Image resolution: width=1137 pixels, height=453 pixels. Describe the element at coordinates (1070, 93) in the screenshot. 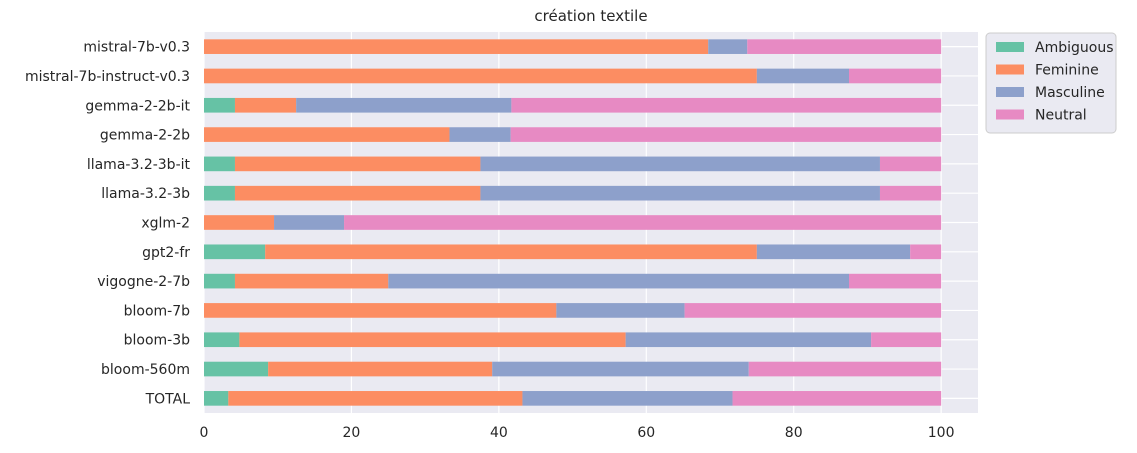

I see `legend-label: Masculine` at that location.